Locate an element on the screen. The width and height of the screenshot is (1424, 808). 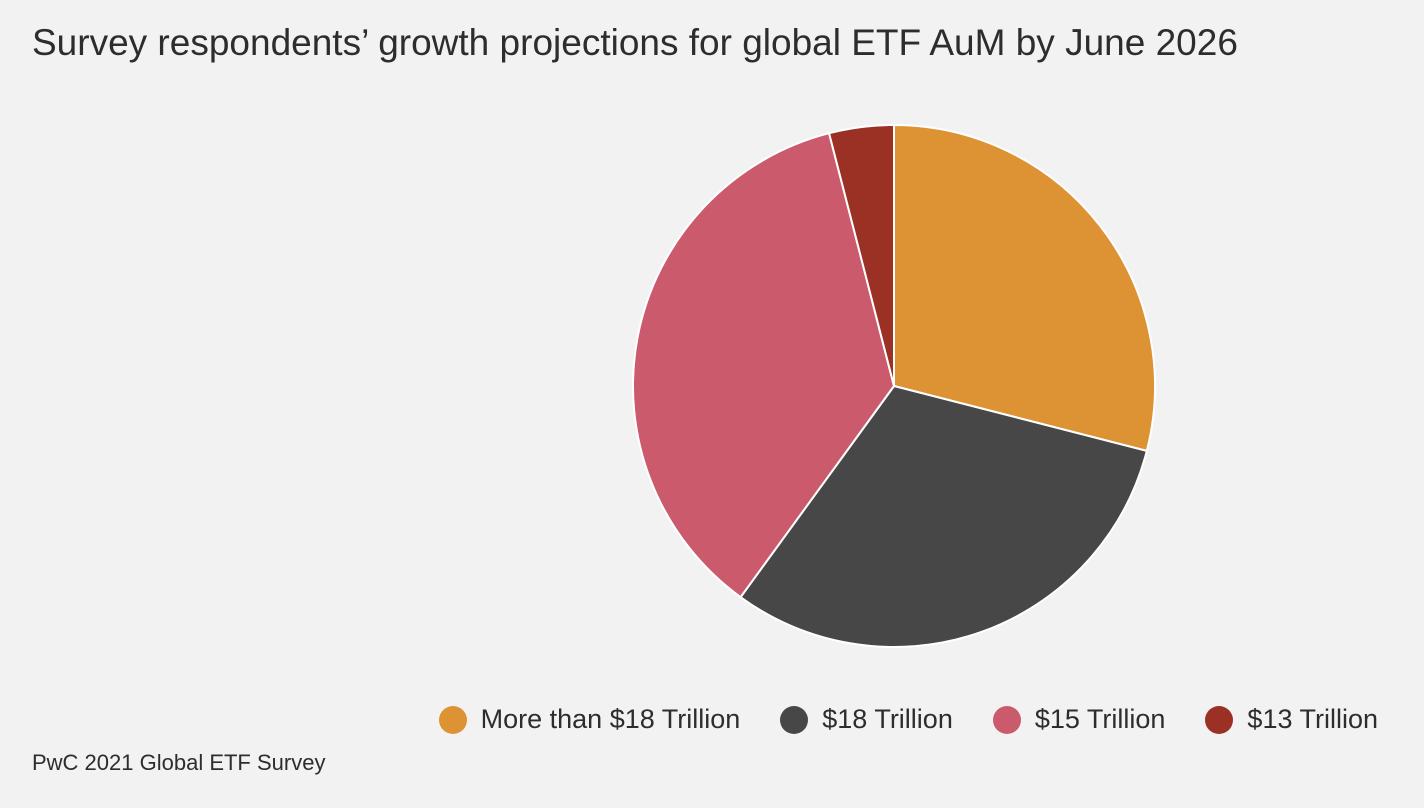
legend-item-15-trillion: $15 Trillion is located at coordinates (1079, 719).